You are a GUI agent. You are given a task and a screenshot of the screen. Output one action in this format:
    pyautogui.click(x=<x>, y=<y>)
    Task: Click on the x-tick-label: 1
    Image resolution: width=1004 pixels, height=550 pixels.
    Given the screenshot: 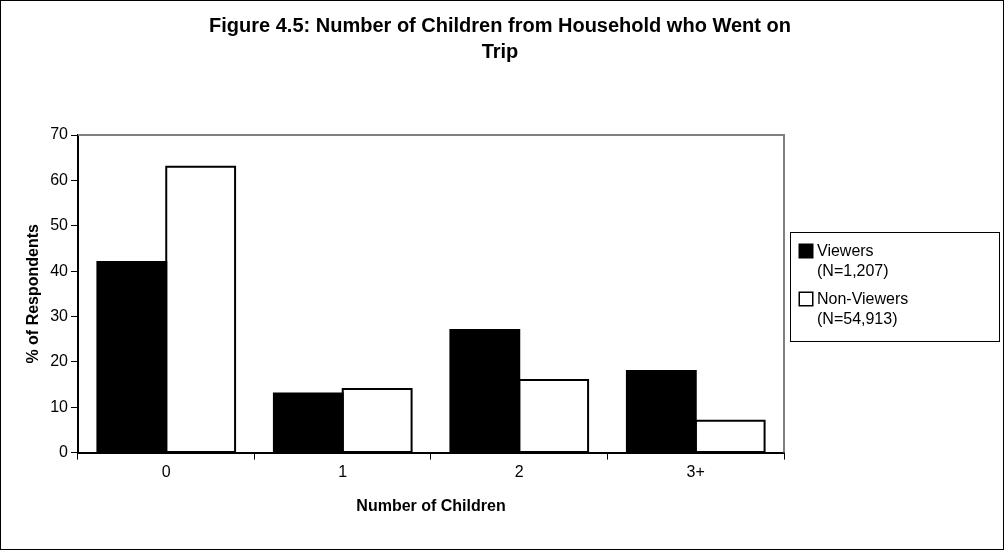 What is the action you would take?
    pyautogui.click(x=343, y=471)
    